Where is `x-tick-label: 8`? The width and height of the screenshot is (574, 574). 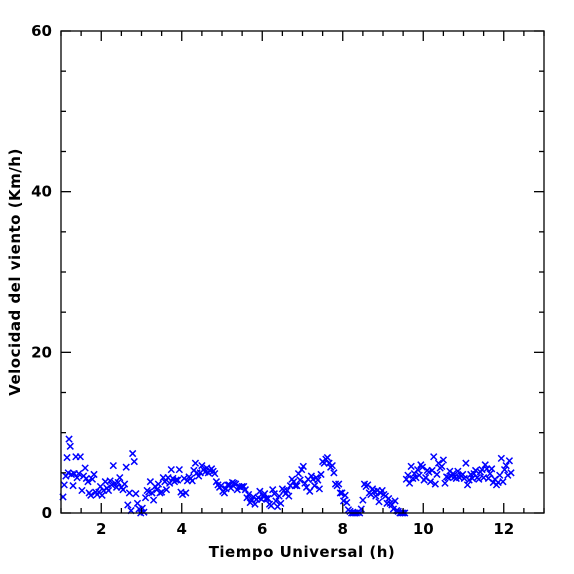 x-tick-label: 8 is located at coordinates (343, 529).